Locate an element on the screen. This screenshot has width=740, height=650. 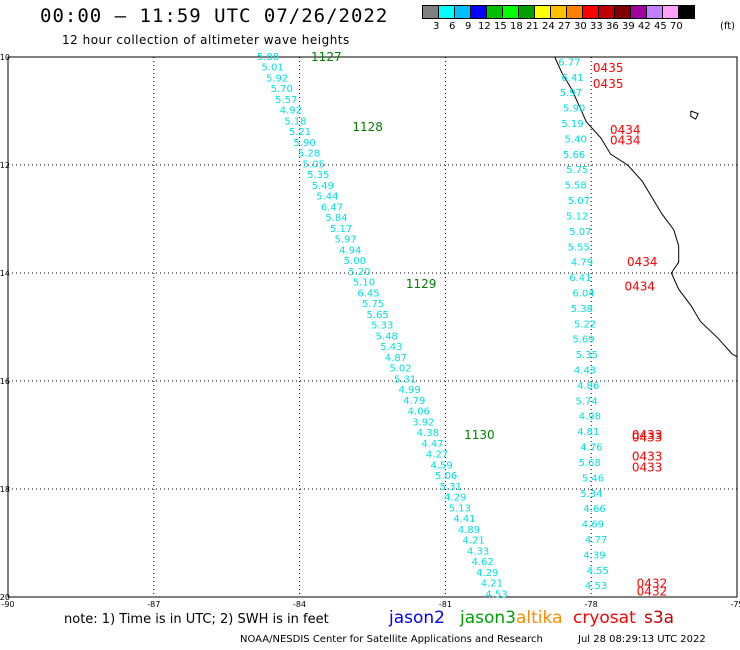
wave-height-value: 5.70 is located at coordinates (282, 89).